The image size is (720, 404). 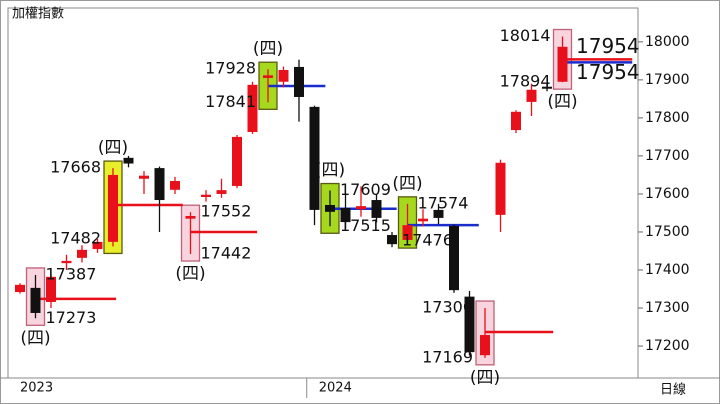 What do you see at coordinates (667, 308) in the screenshot?
I see `y-tick-label: 17300` at bounding box center [667, 308].